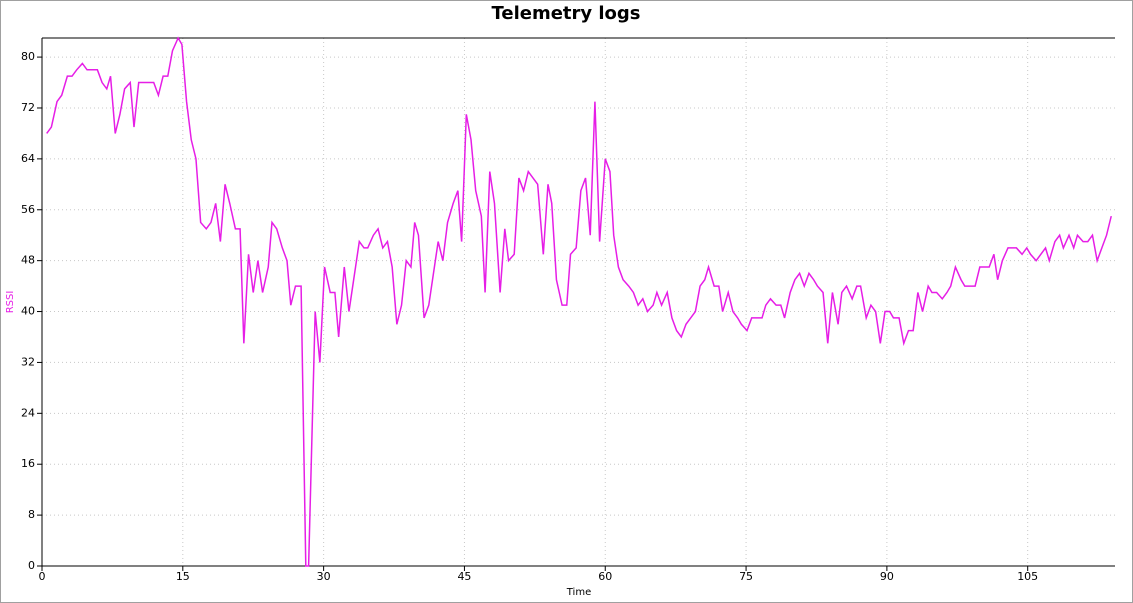  Describe the element at coordinates (42, 576) in the screenshot. I see `x-tick-label: 0` at that location.